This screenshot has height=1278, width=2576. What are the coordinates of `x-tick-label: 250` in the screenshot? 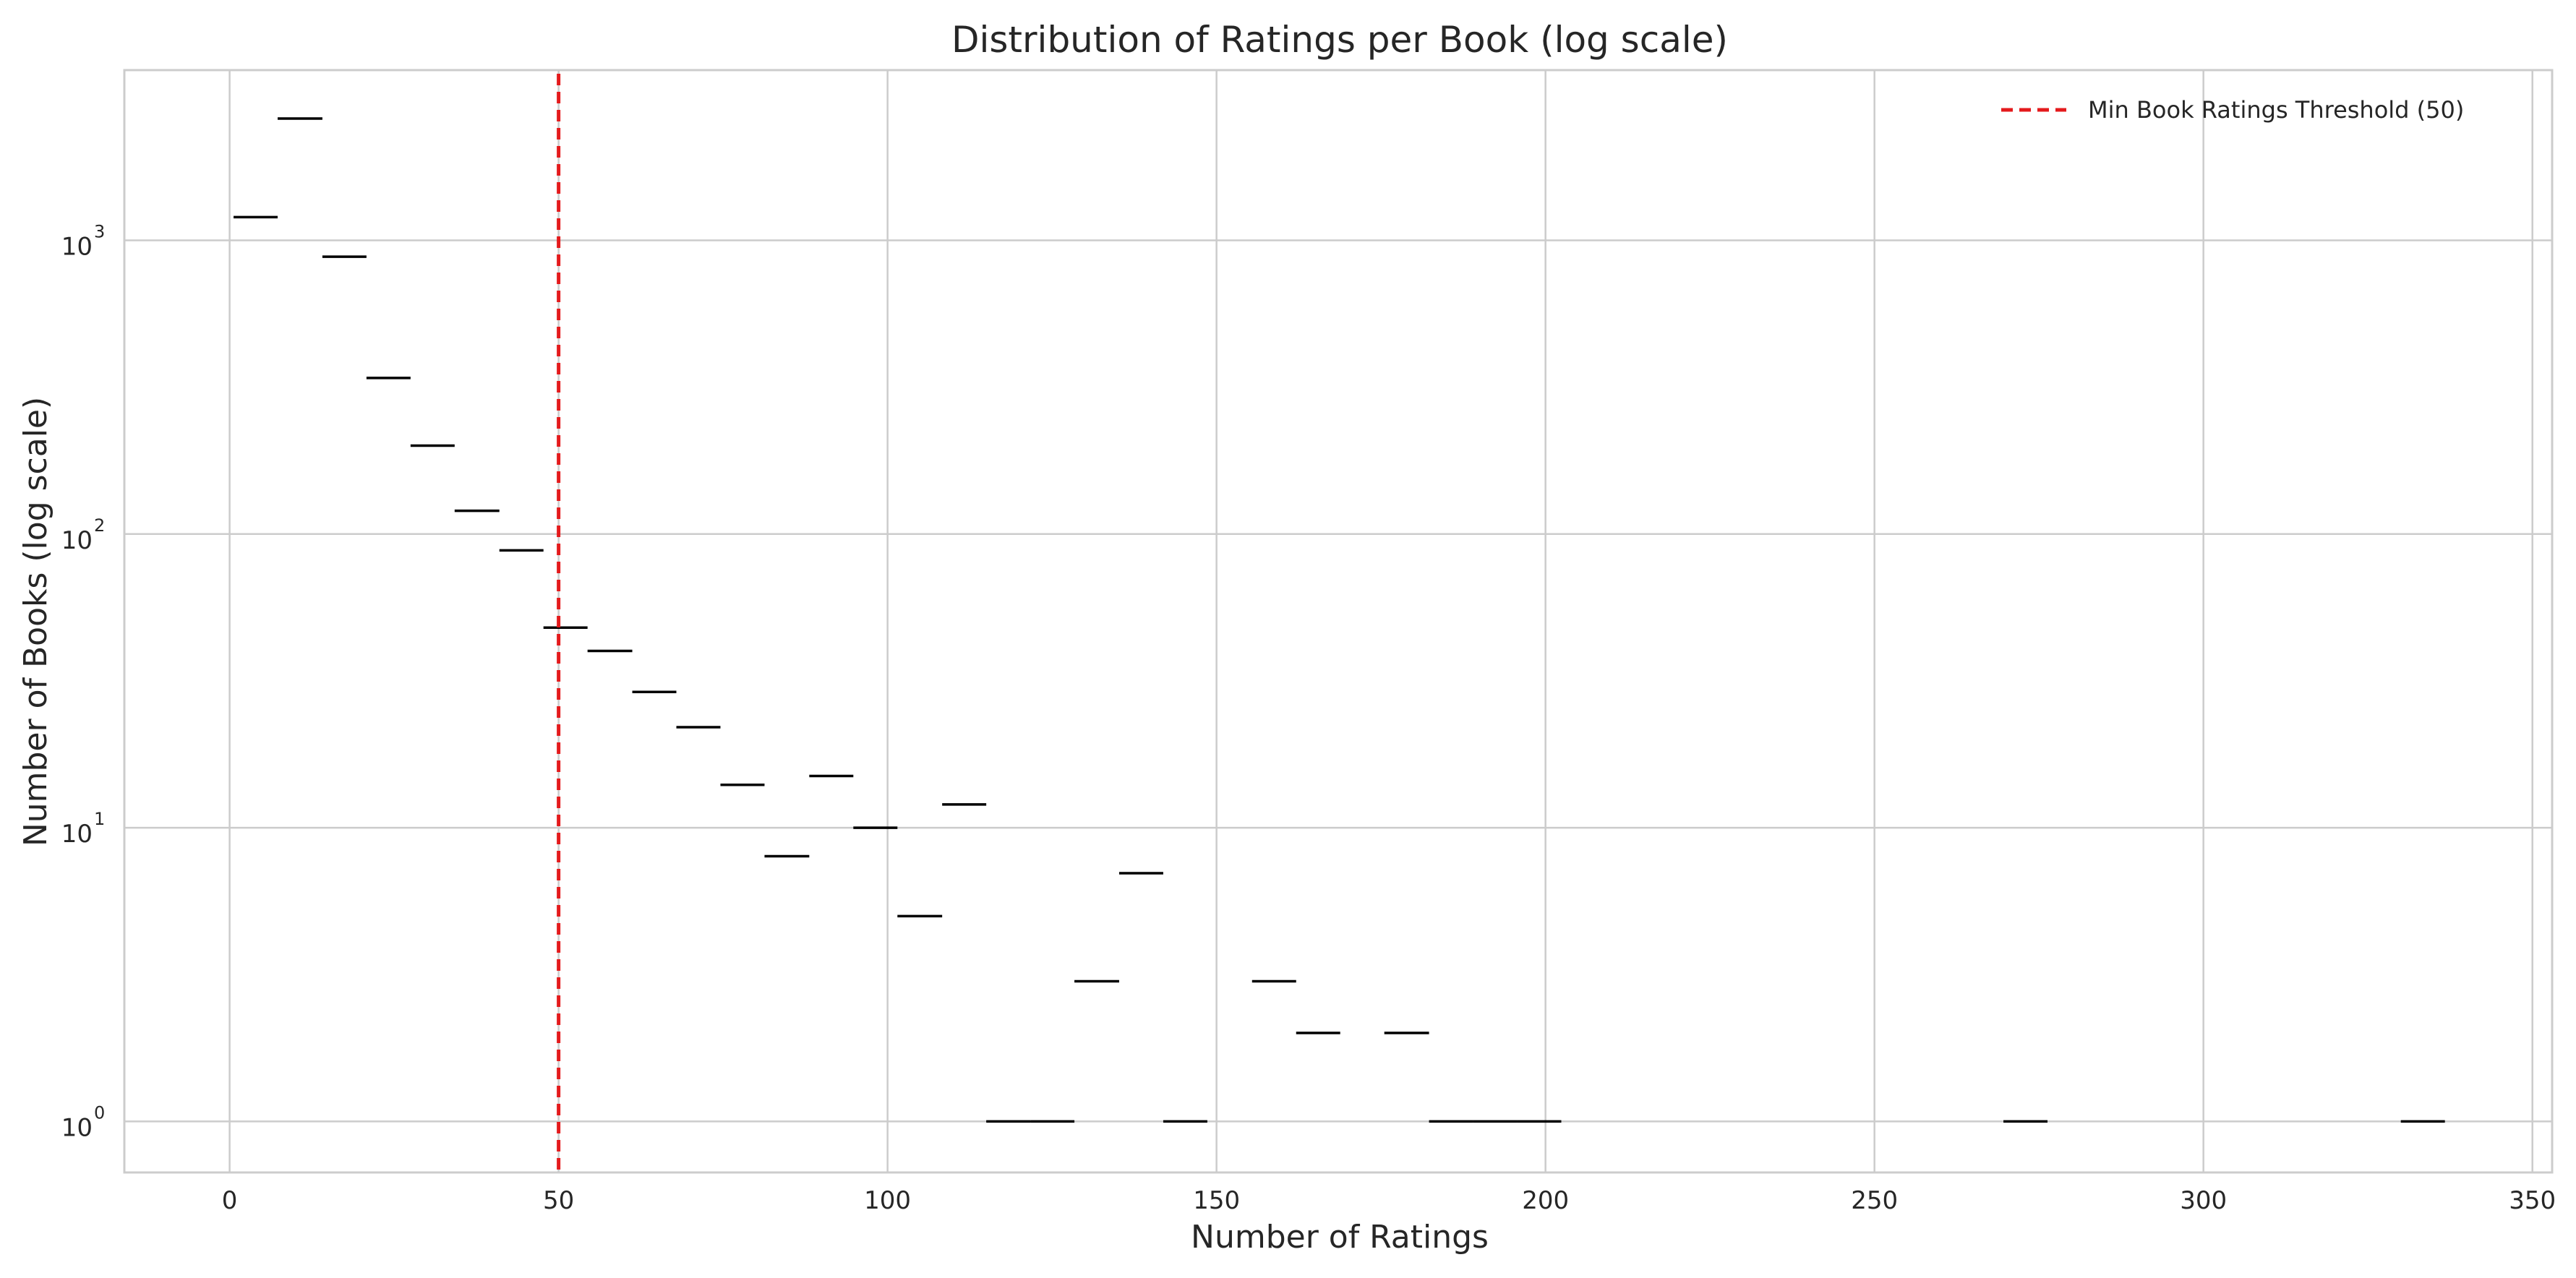 It's located at (1875, 1200).